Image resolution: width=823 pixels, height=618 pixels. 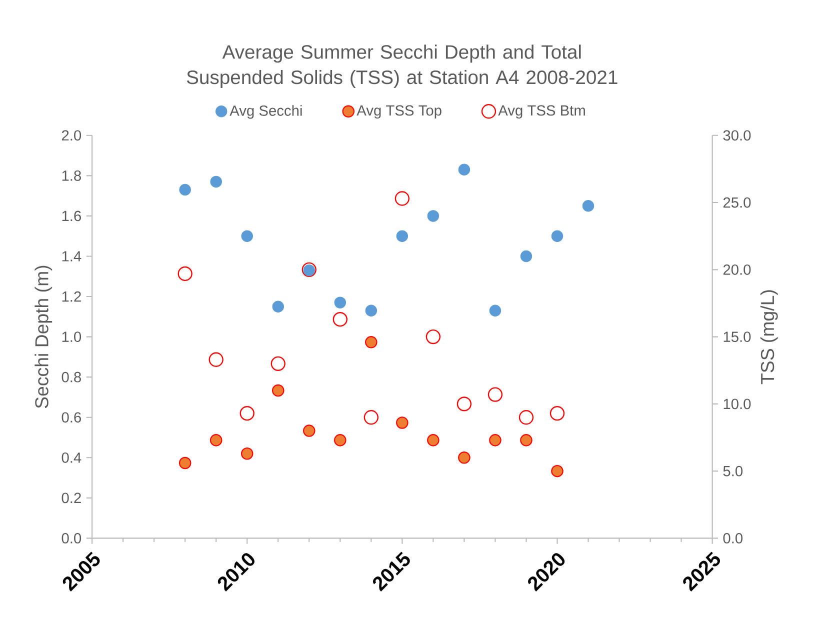 I want to click on y-axis-title: Secchi Depth (m), so click(x=43, y=337).